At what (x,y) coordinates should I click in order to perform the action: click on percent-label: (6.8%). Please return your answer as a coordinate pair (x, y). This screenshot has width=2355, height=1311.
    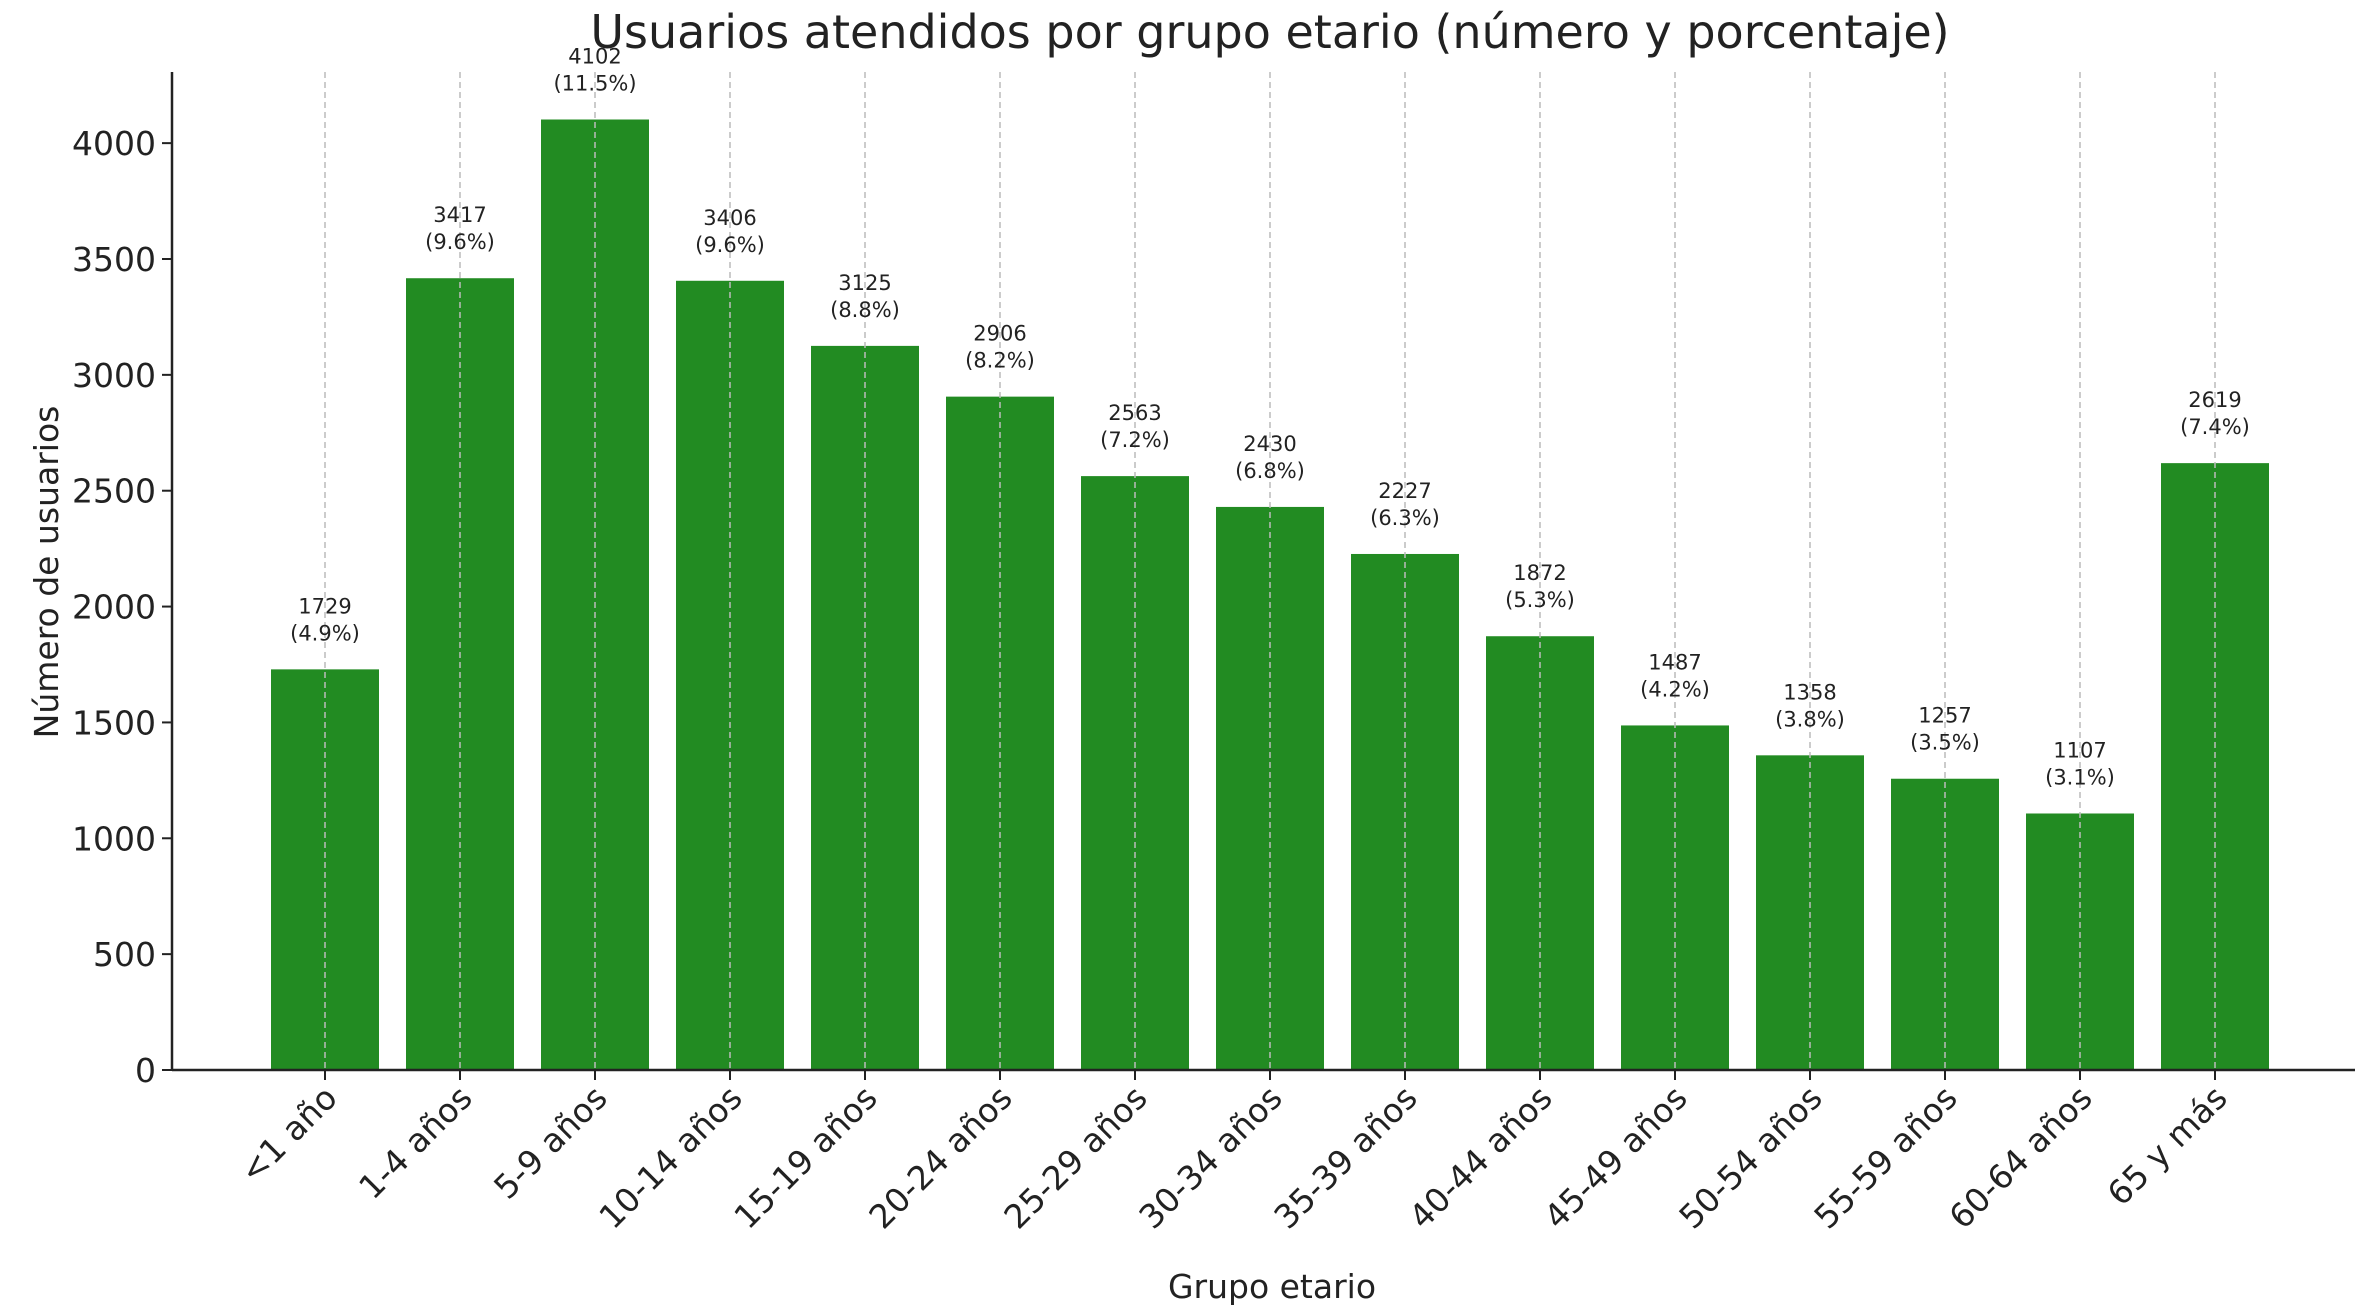
    Looking at the image, I should click on (1270, 471).